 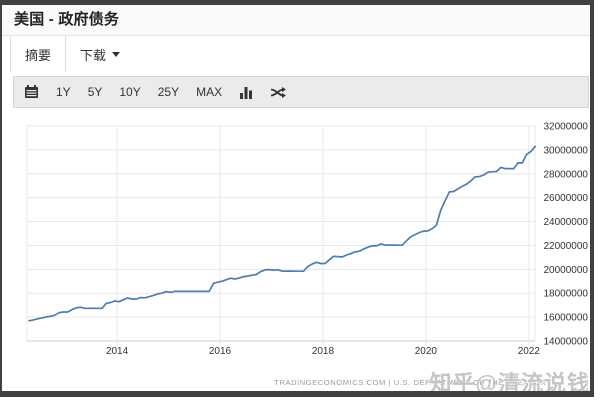 What do you see at coordinates (296, 54) in the screenshot?
I see `tab-row: 摘要 下载` at bounding box center [296, 54].